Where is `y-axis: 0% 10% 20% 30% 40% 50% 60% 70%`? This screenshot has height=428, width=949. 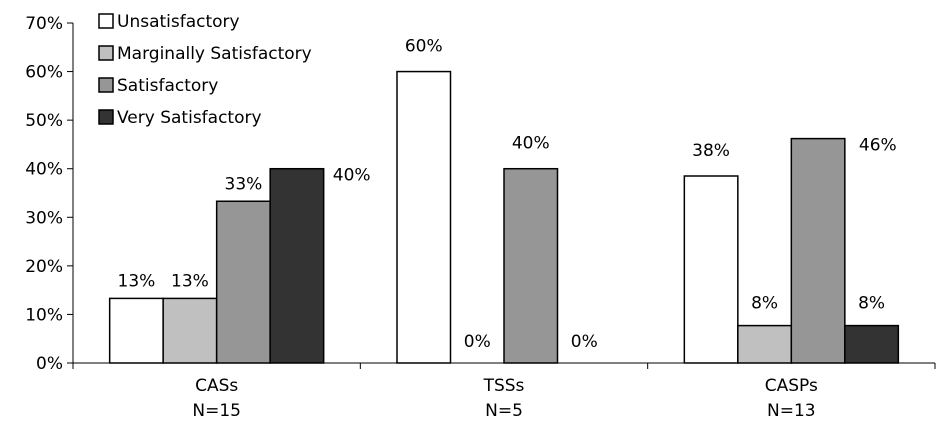
y-axis: 0% 10% 20% 30% 40% 50% 60% 70% is located at coordinates (49, 194).